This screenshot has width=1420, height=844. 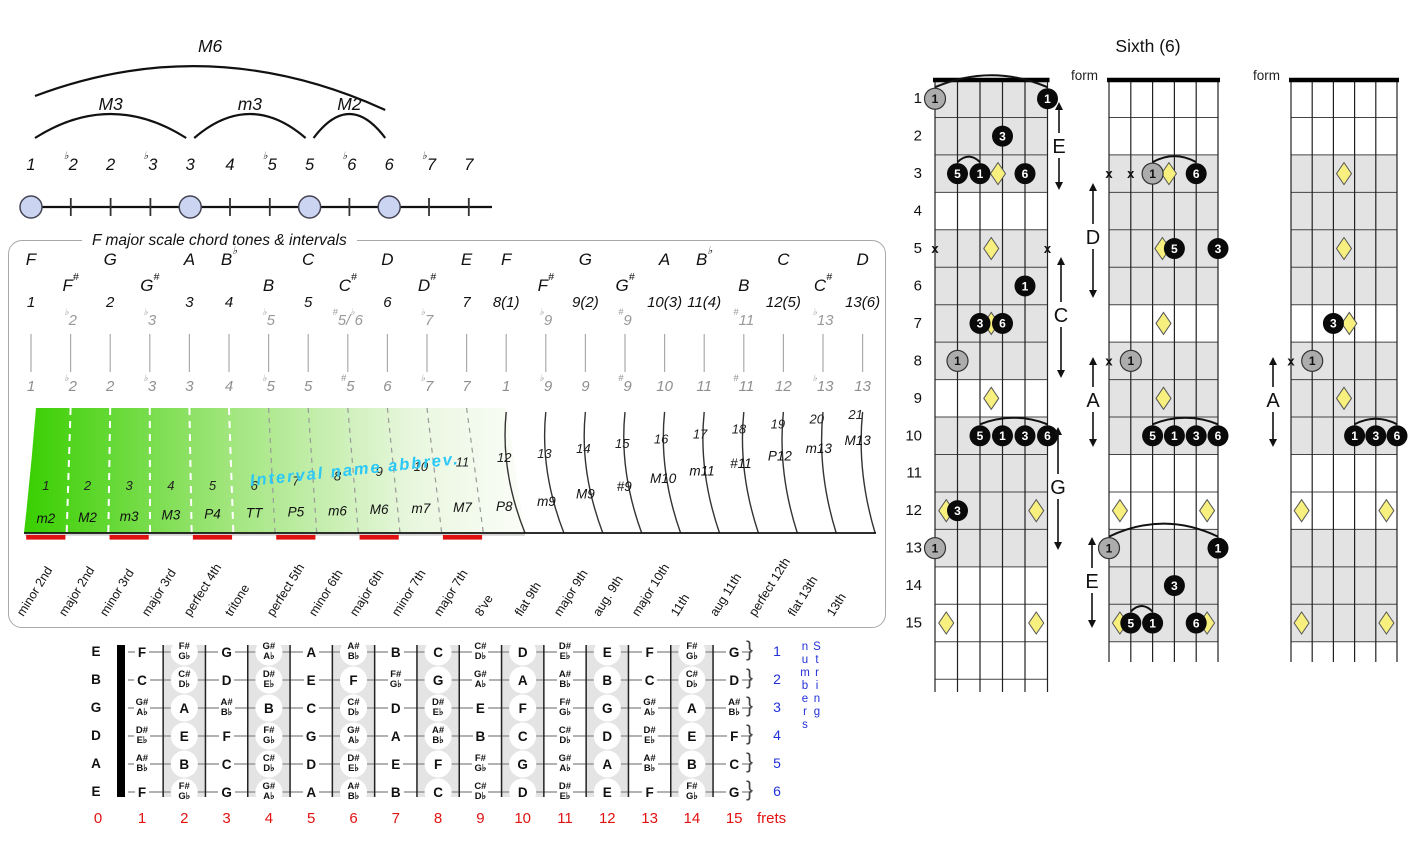 What do you see at coordinates (309, 207) in the screenshot?
I see `chord-tone-dot` at bounding box center [309, 207].